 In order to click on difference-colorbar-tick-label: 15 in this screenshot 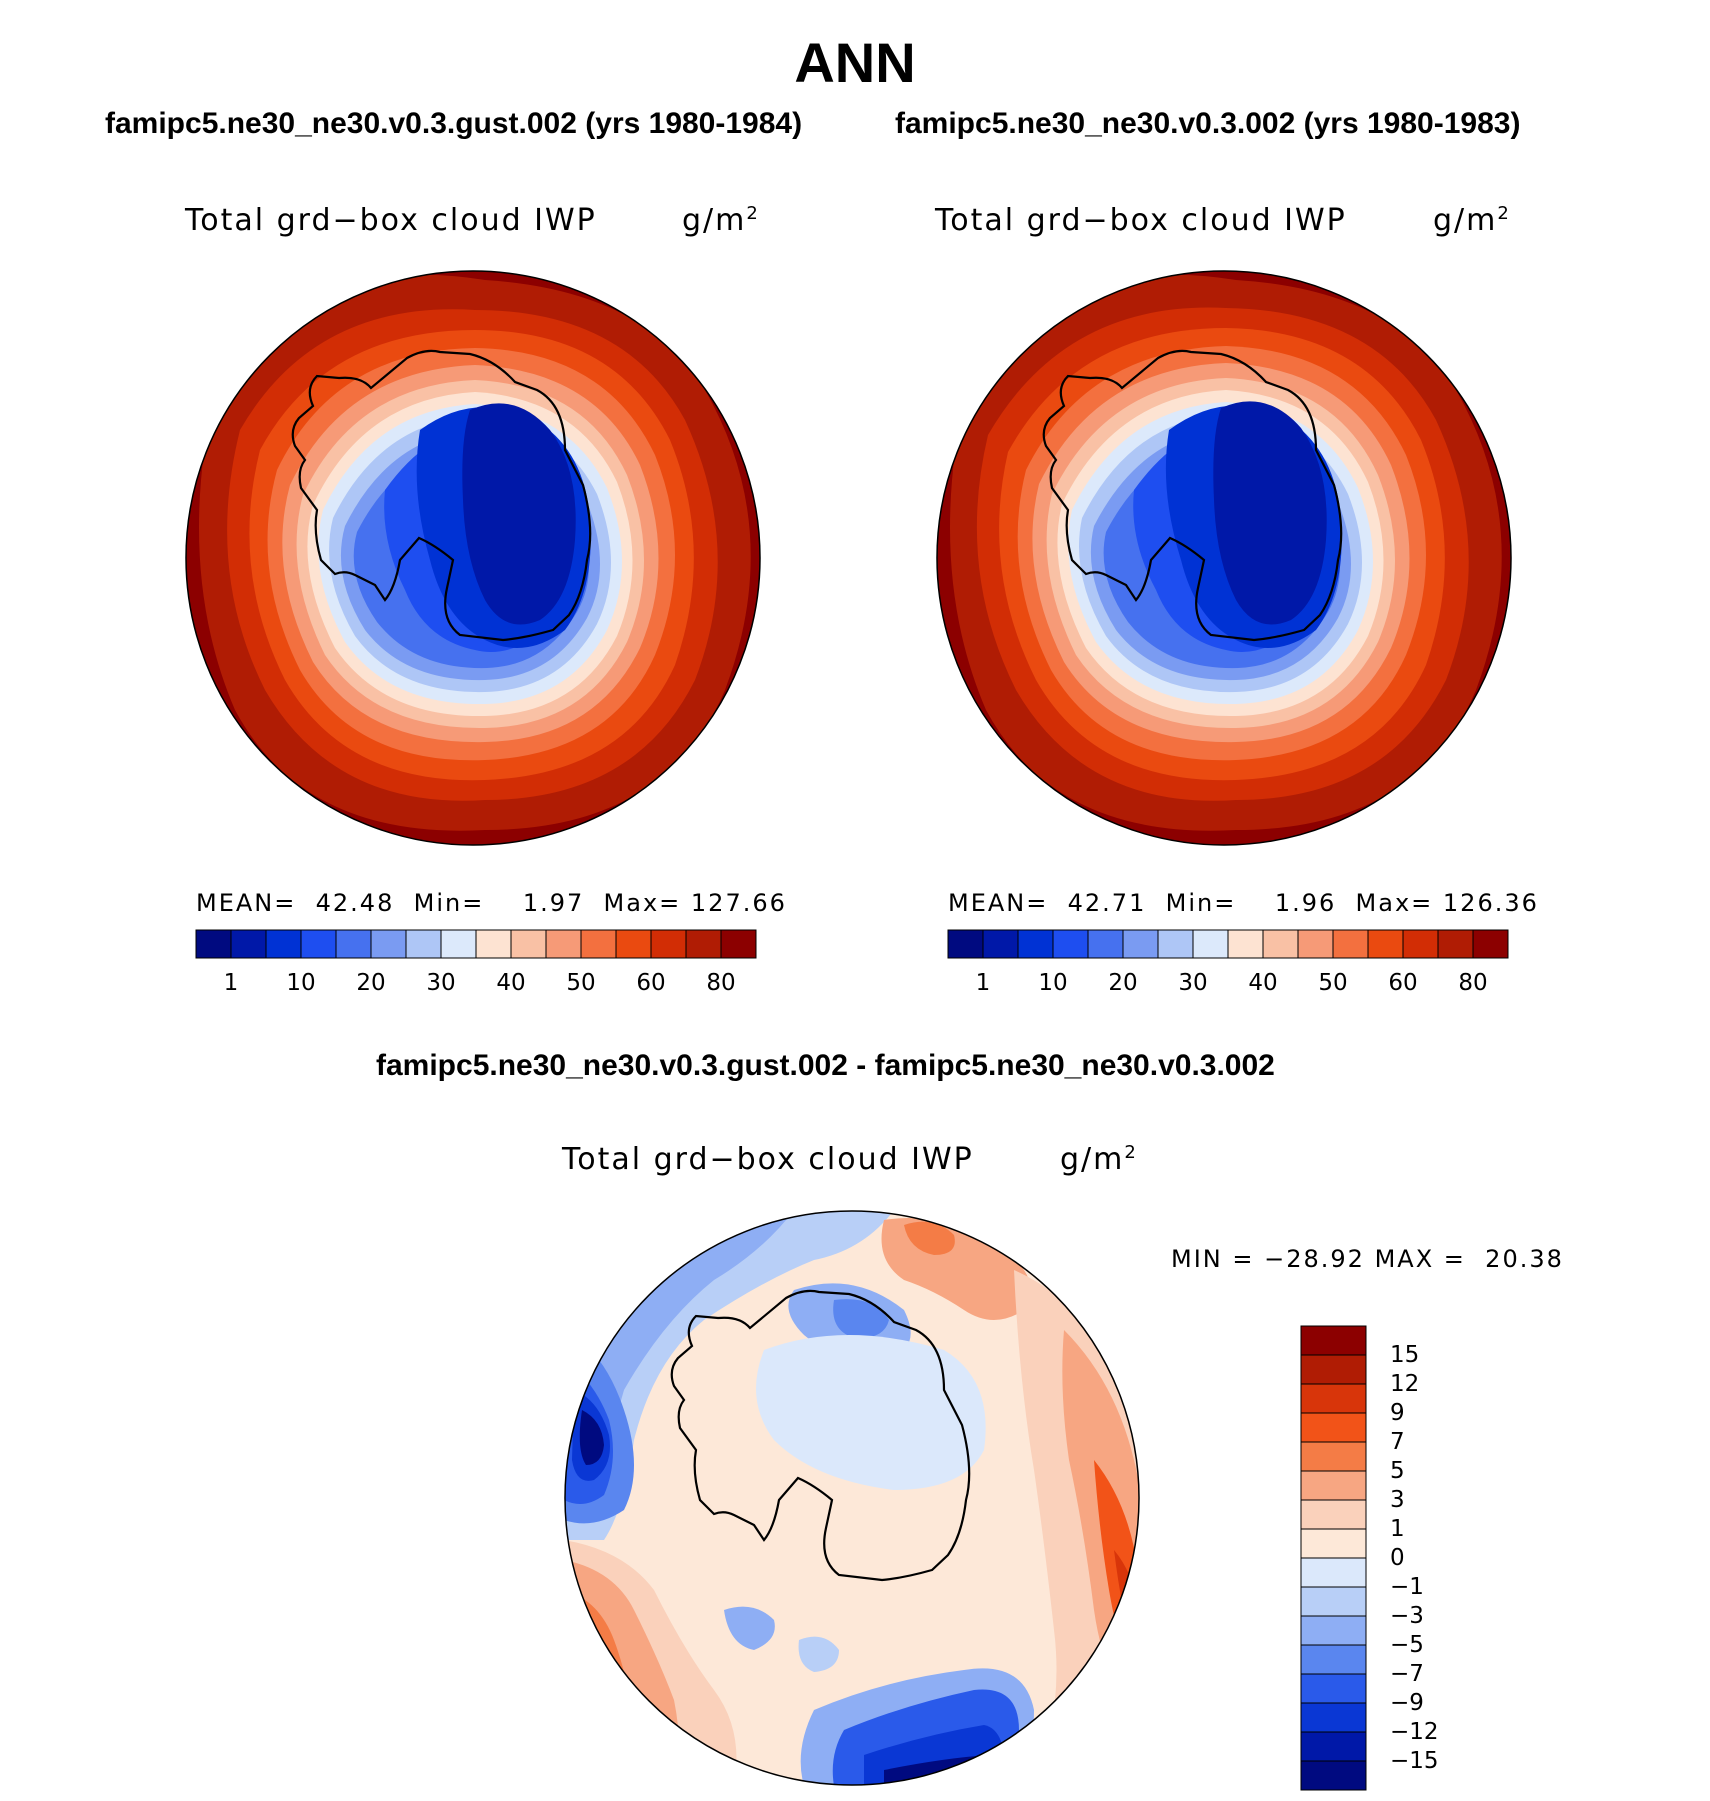, I will do `click(1405, 1355)`.